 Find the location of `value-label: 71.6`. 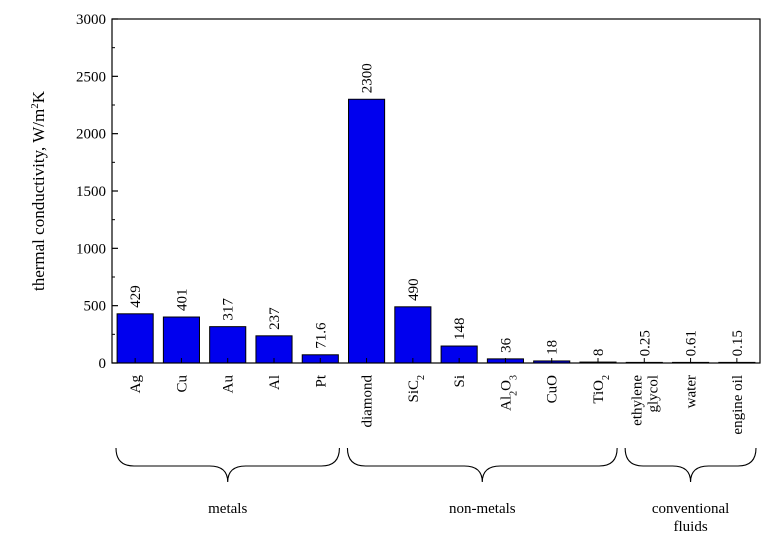

value-label: 71.6 is located at coordinates (321, 335).